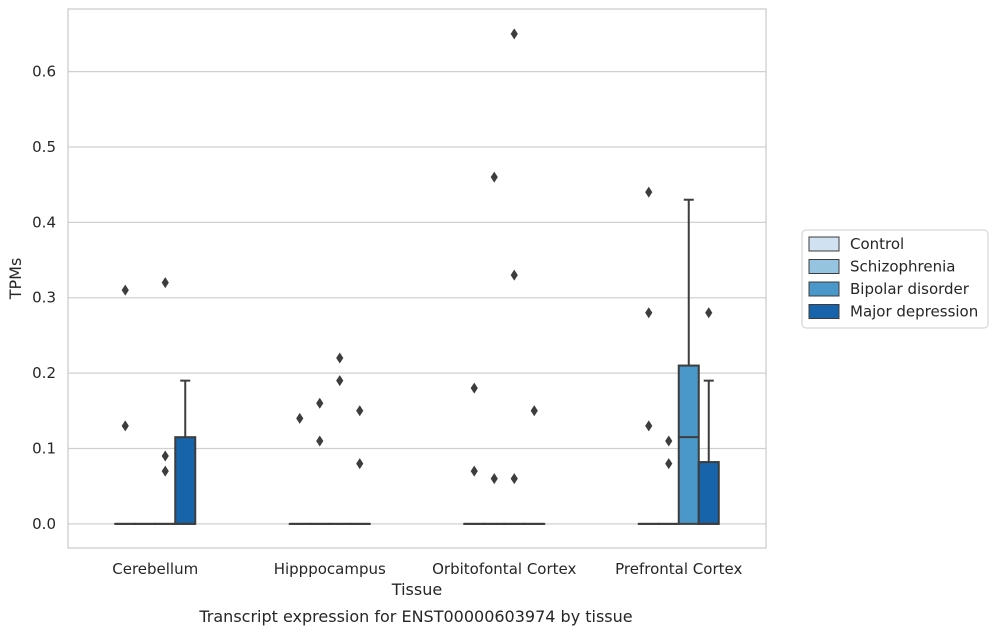  What do you see at coordinates (330, 569) in the screenshot?
I see `x-tick-label: Hipppocampus` at bounding box center [330, 569].